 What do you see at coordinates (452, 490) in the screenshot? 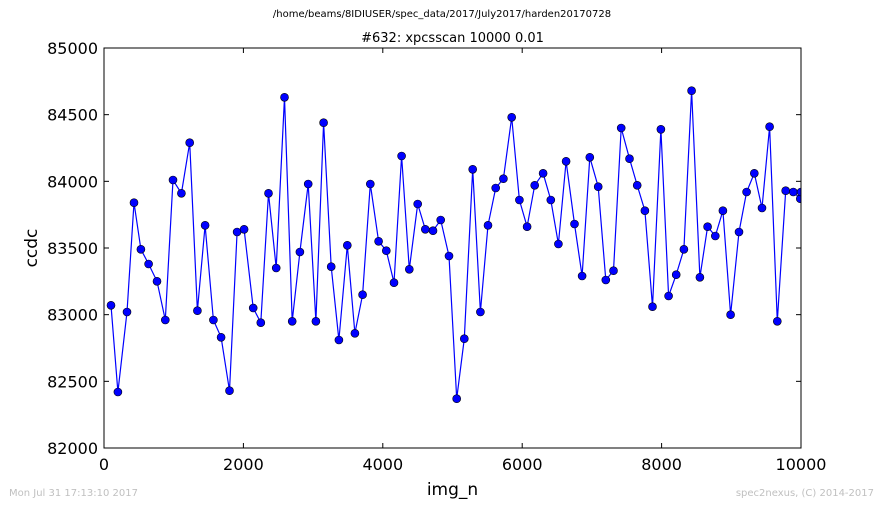
I see `x-axis-label: img_n` at bounding box center [452, 490].